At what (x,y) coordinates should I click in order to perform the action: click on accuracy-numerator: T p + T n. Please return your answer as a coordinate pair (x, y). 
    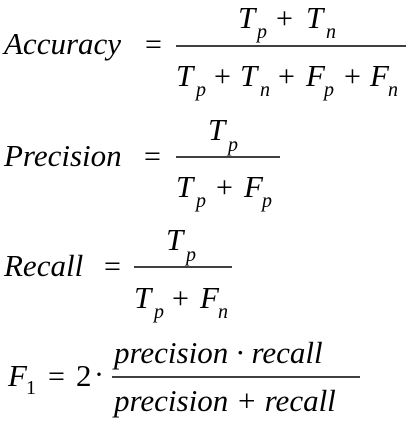
    Looking at the image, I should click on (287, 21).